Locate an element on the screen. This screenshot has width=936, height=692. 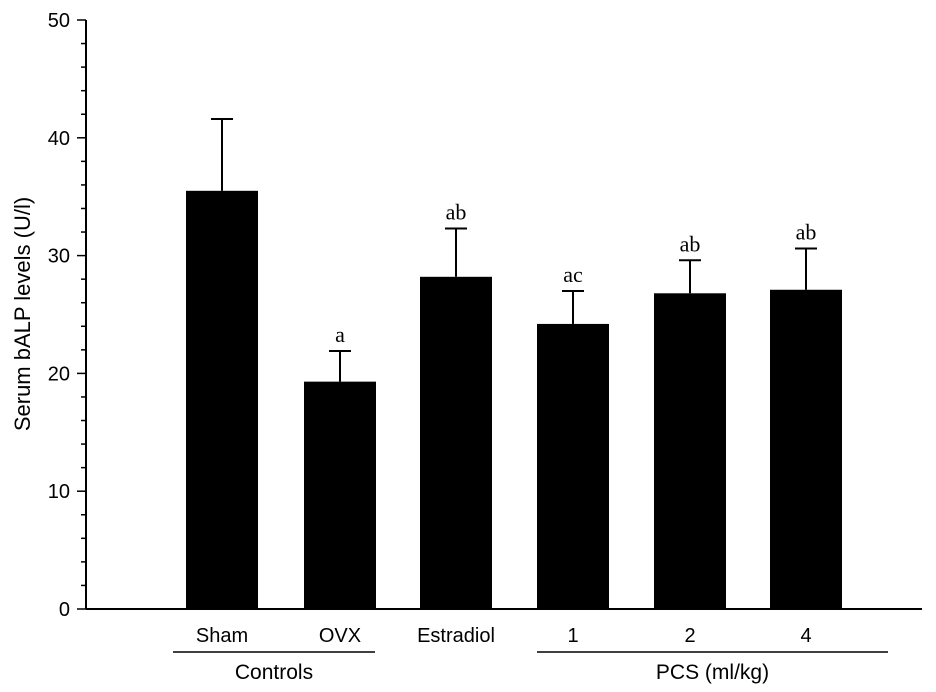
y-axis-title: Serum bALP levels (U/l) is located at coordinates (22, 314).